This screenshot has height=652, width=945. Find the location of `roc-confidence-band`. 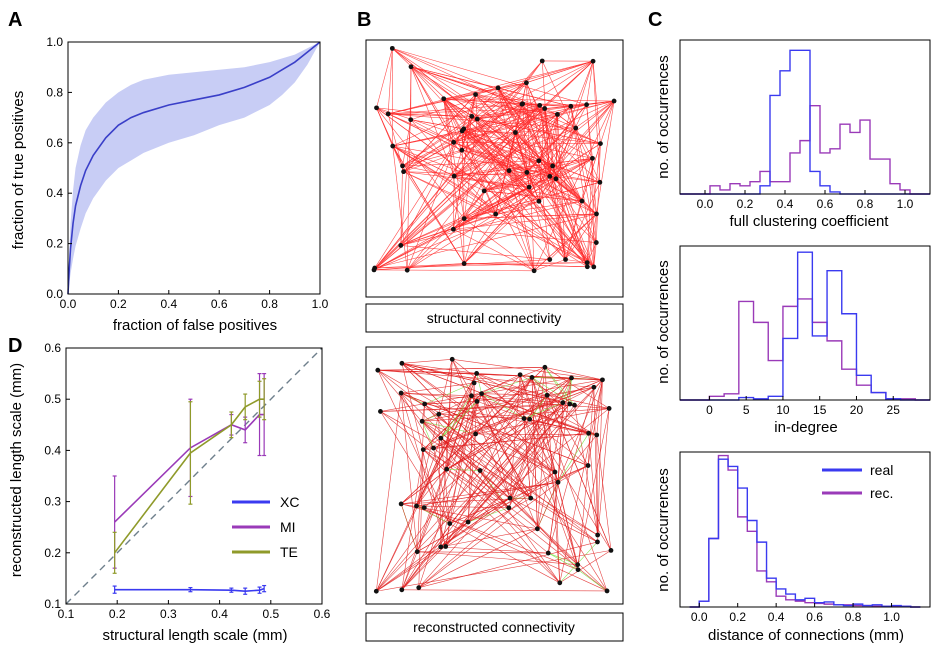

roc-confidence-band is located at coordinates (194, 168).